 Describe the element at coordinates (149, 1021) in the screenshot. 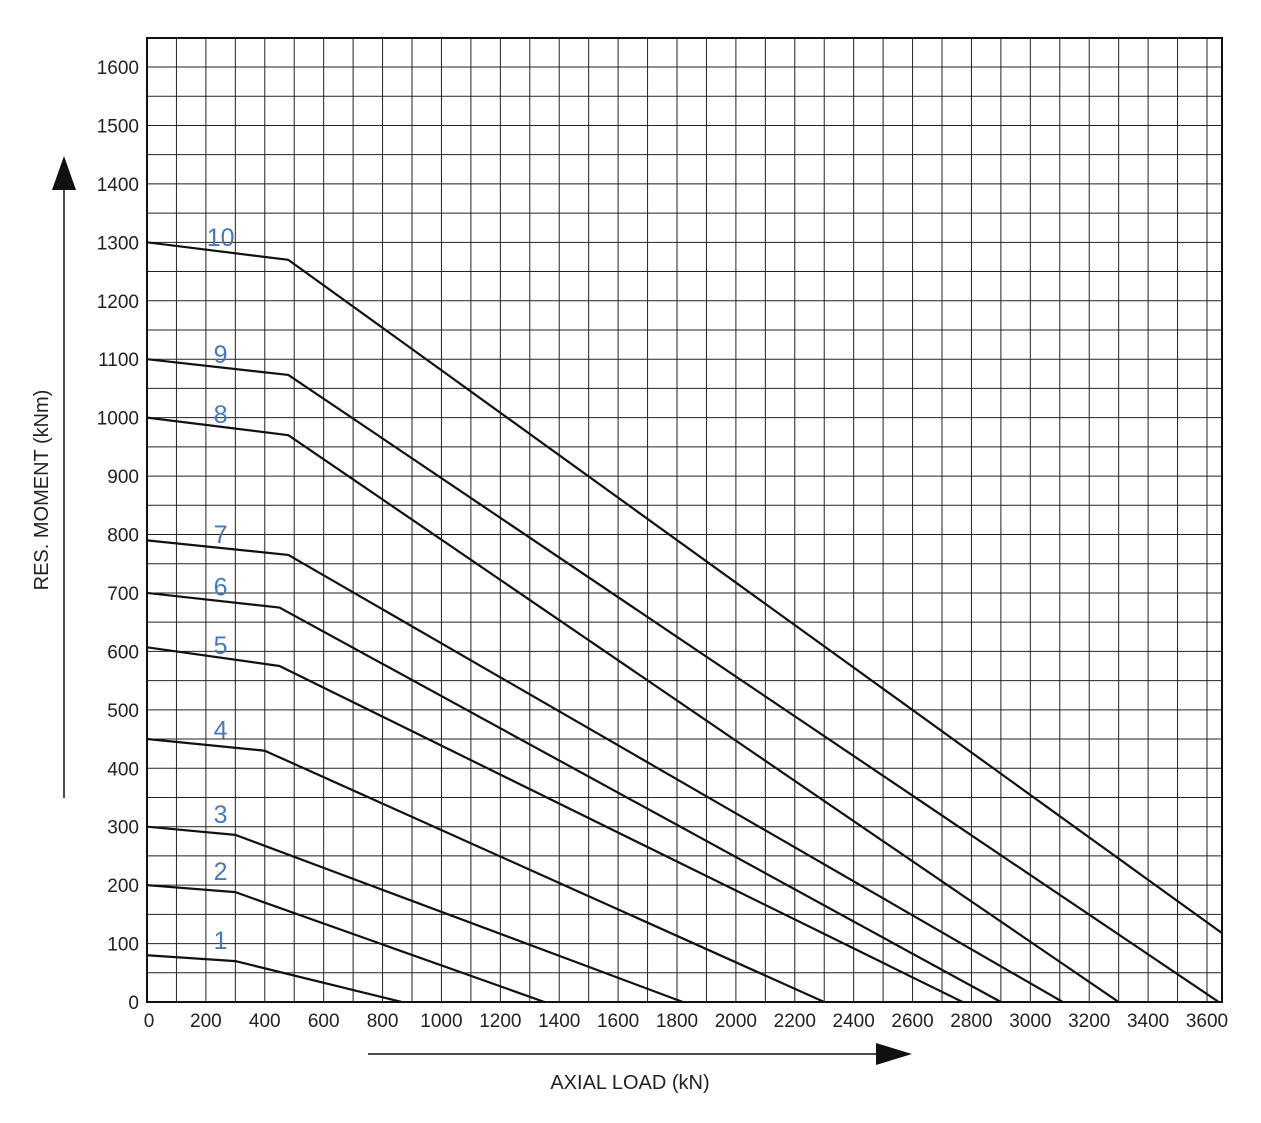

I see `x-tick-label: 0` at that location.